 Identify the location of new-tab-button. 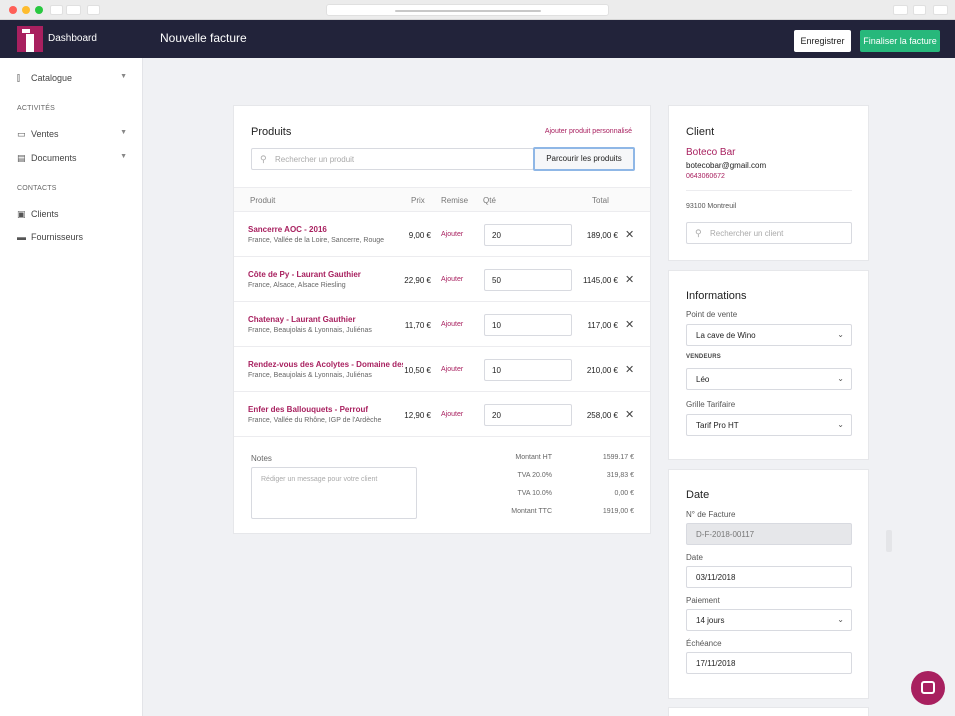
(940, 10).